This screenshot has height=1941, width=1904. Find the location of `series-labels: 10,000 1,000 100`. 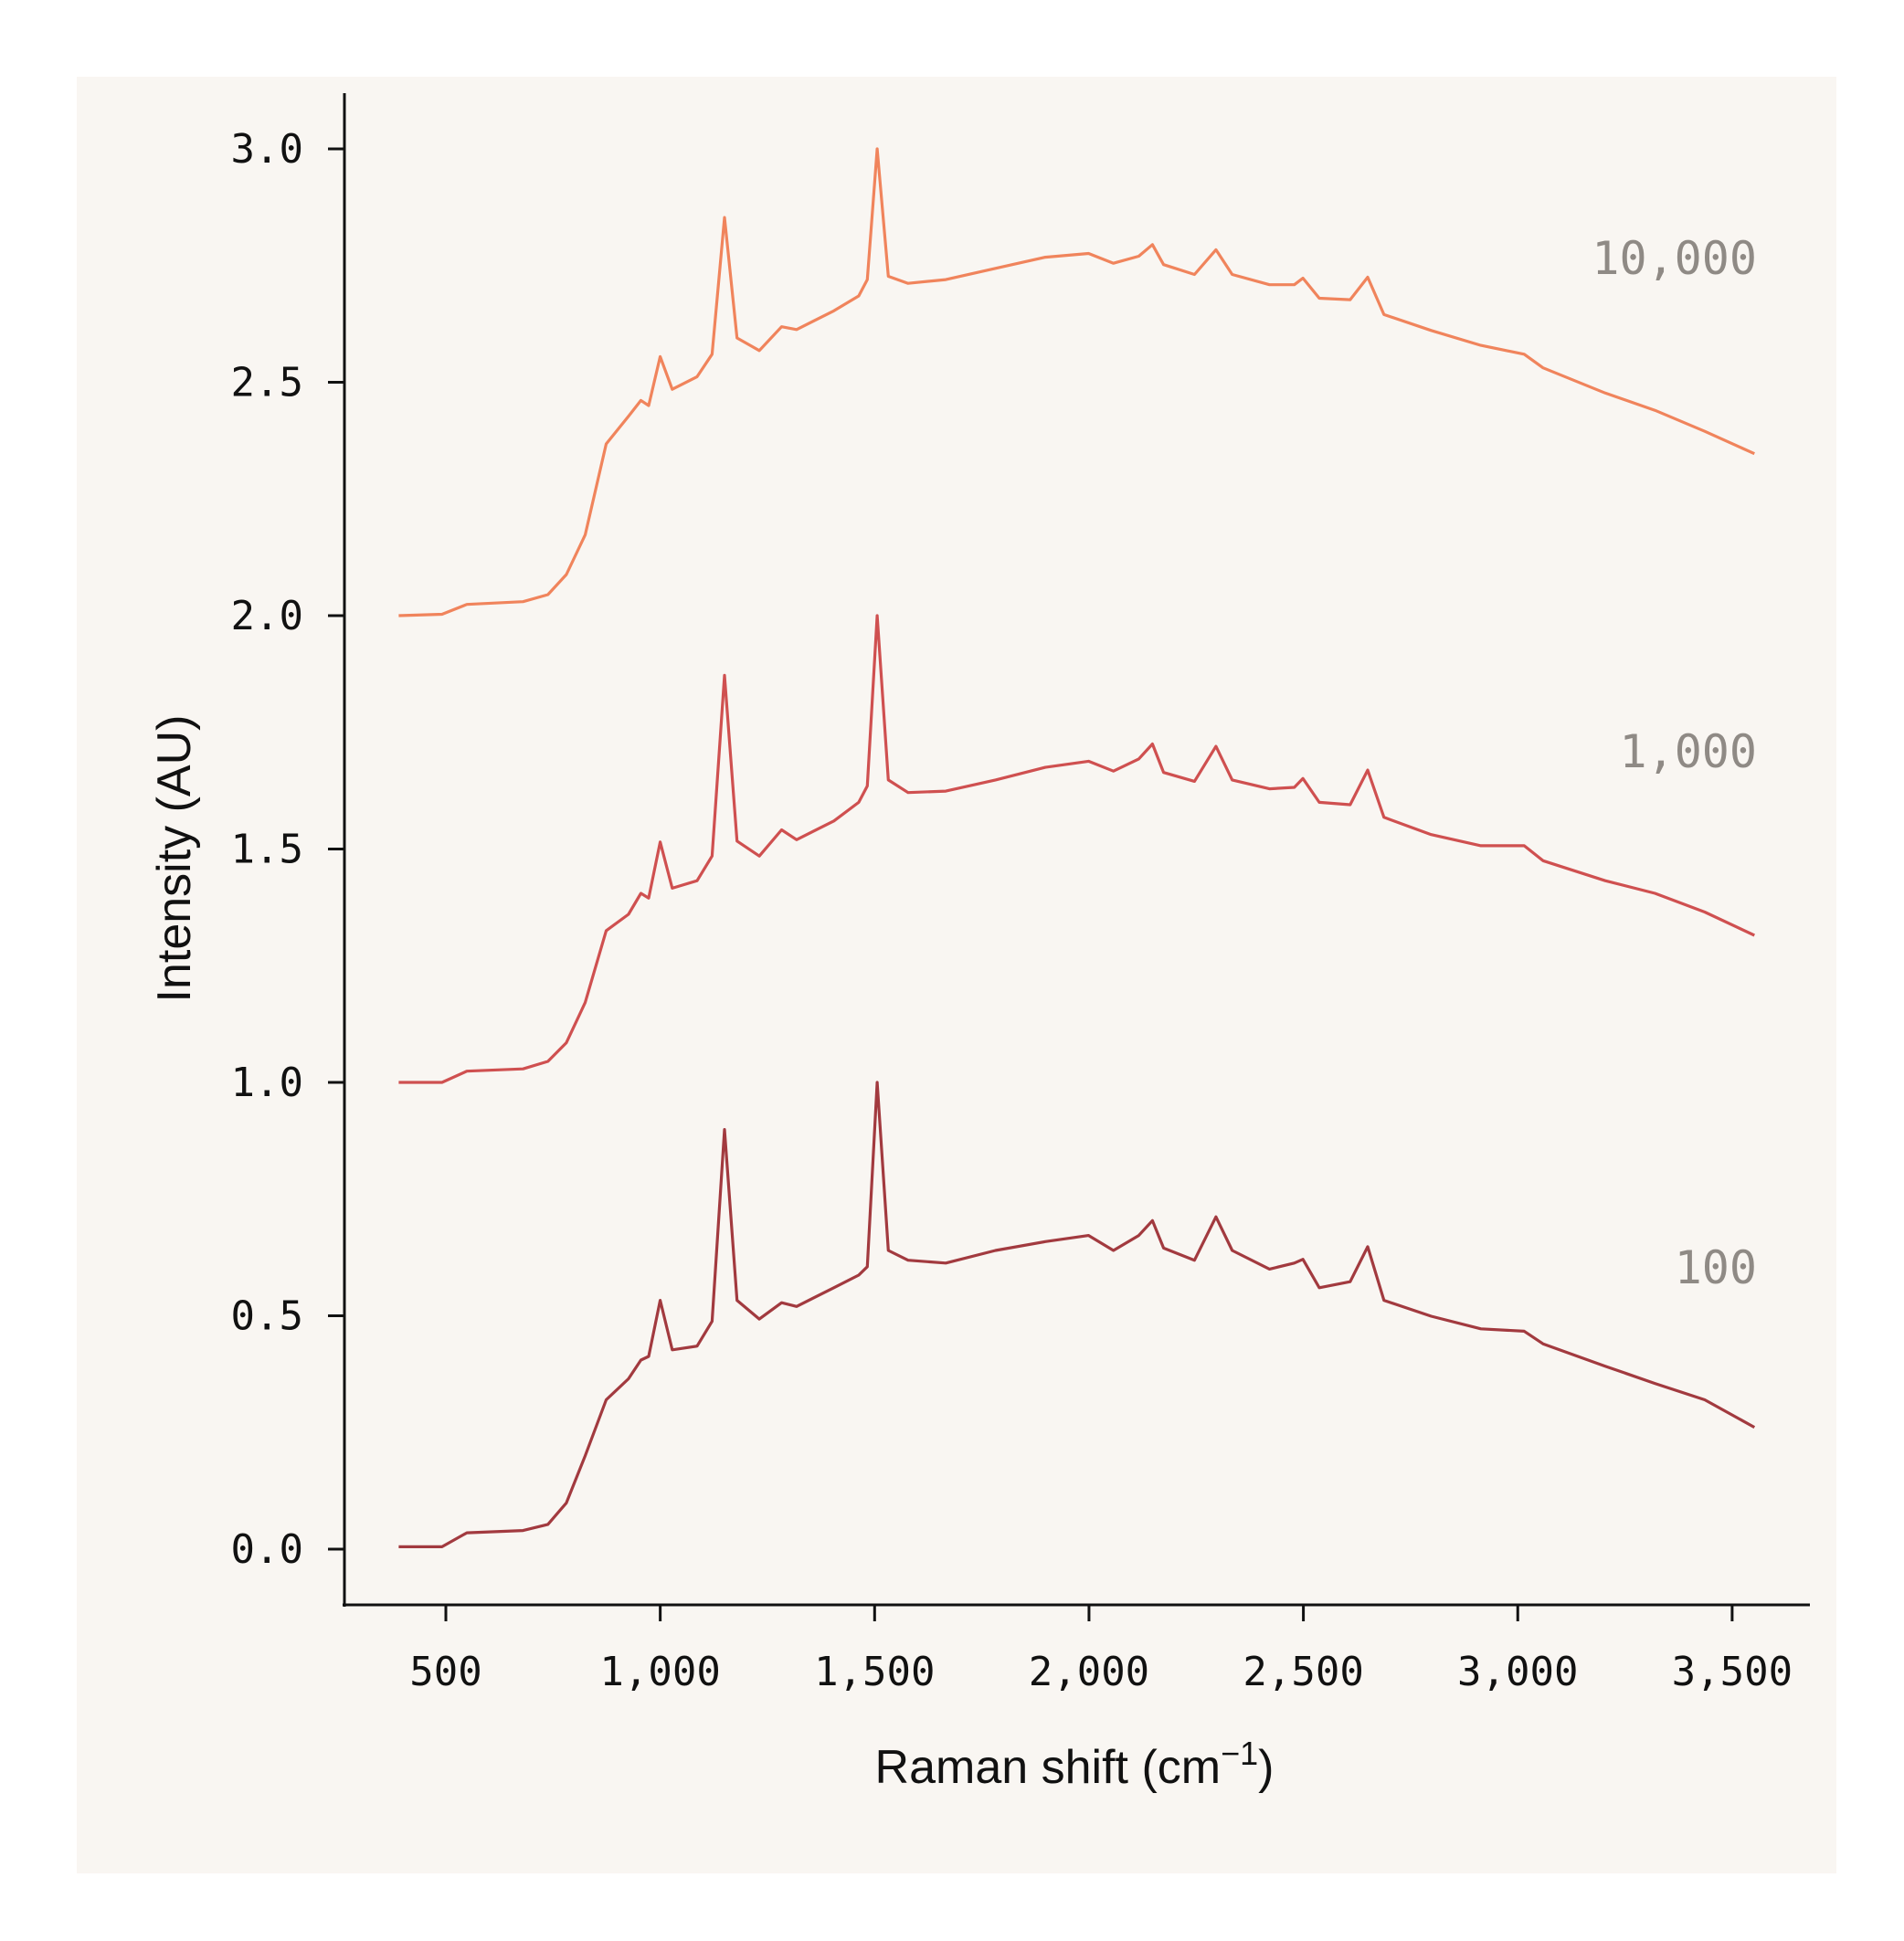

series-labels: 10,000 1,000 100 is located at coordinates (1675, 763).